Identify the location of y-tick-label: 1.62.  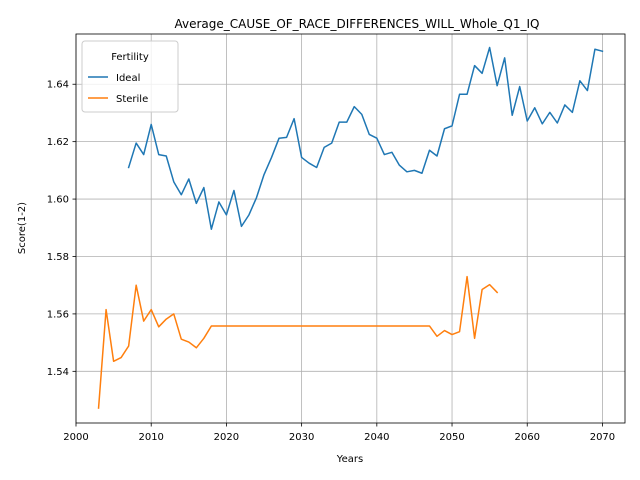
(58, 142).